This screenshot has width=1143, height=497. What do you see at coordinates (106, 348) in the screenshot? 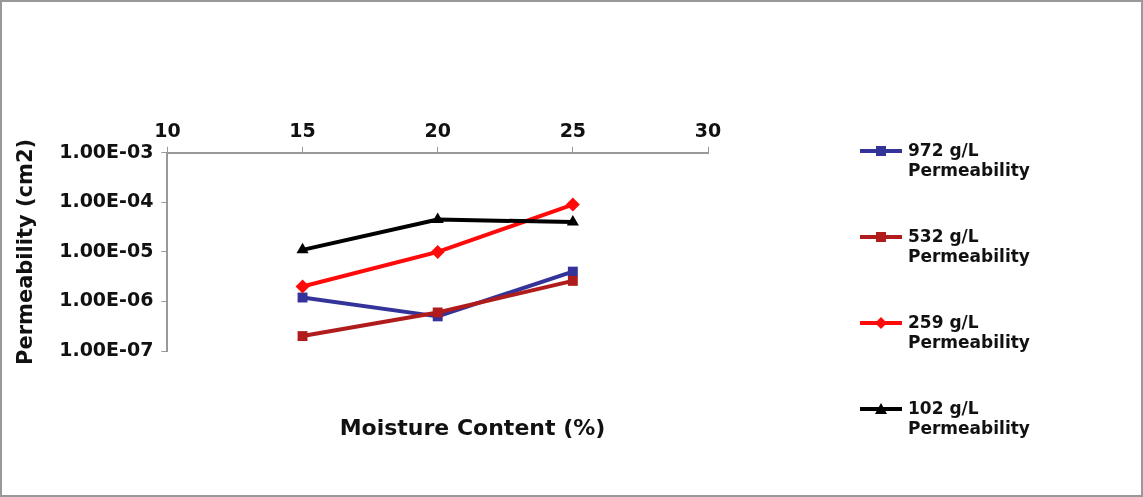
I see `y-tick-label: 1.00E-07` at bounding box center [106, 348].